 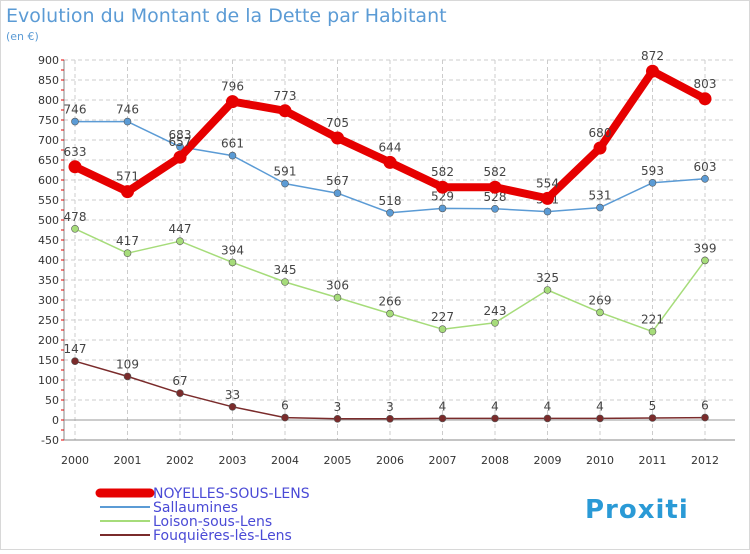 I want to click on y-tick-label: 150, so click(x=48, y=360).